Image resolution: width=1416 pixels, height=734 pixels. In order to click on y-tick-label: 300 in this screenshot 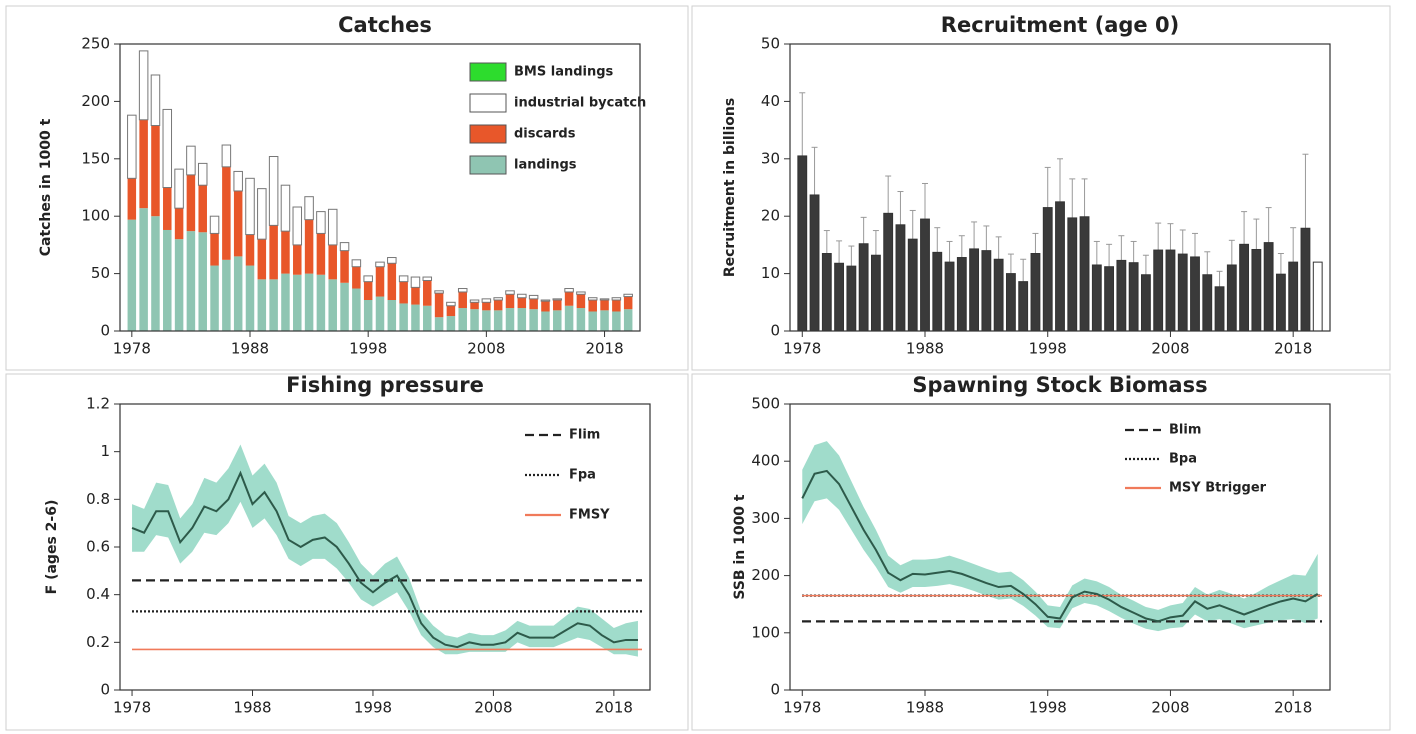, I will do `click(765, 518)`.